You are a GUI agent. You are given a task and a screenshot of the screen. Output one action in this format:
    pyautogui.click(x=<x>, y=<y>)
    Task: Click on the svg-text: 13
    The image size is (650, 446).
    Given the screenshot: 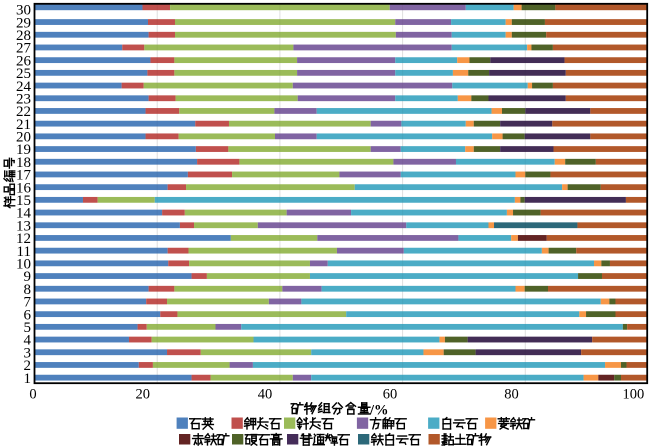 What is the action you would take?
    pyautogui.click(x=23, y=226)
    